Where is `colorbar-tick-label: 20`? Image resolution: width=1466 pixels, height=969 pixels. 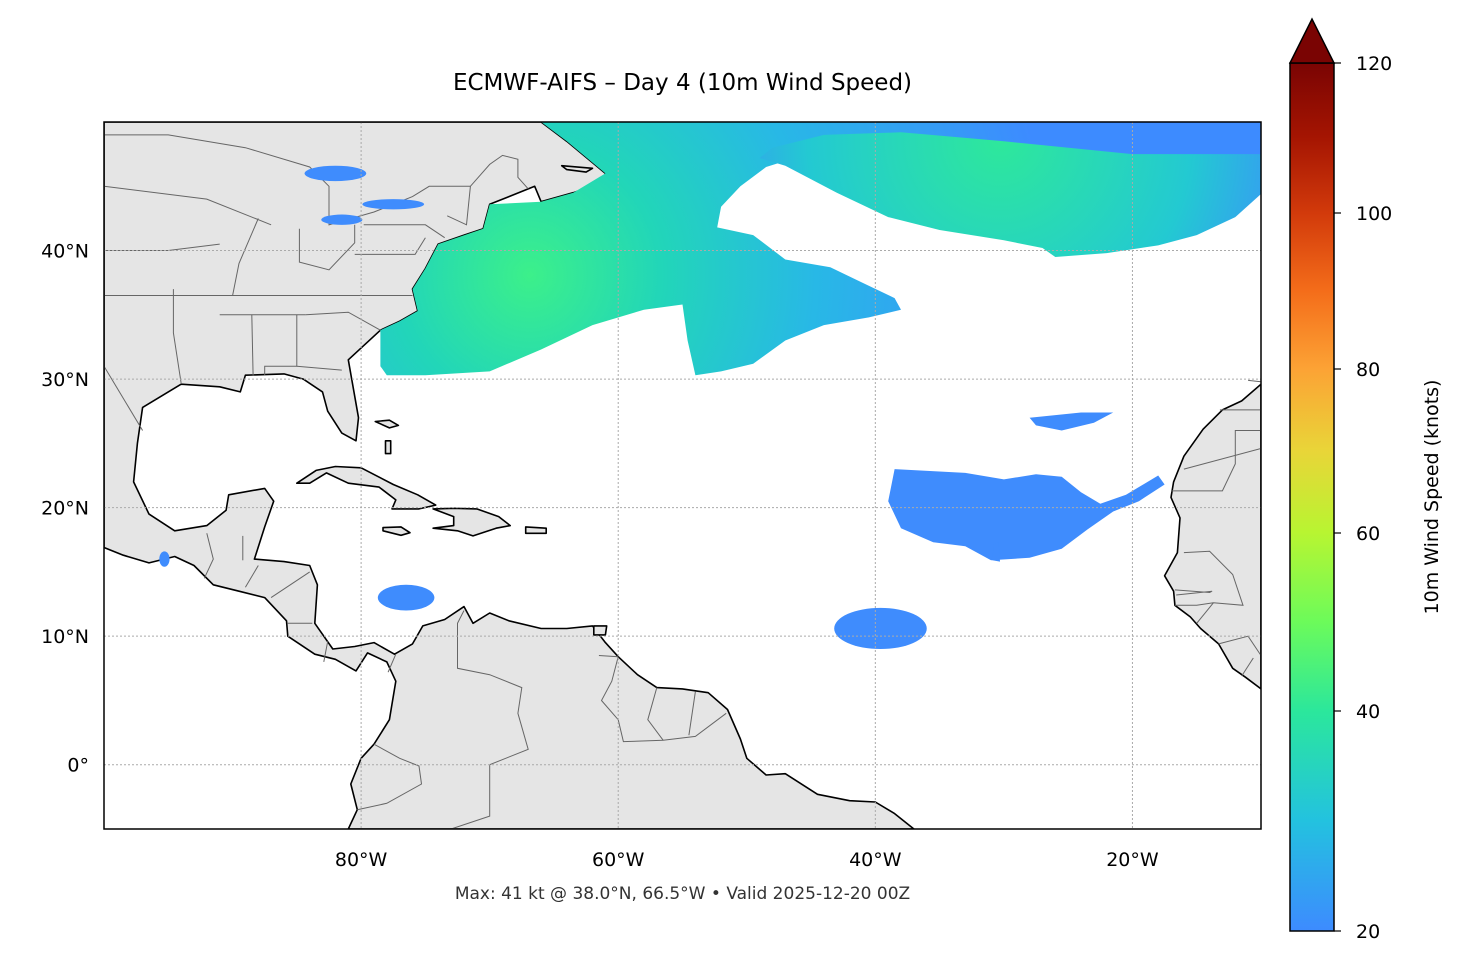 colorbar-tick-label: 20 is located at coordinates (1368, 932).